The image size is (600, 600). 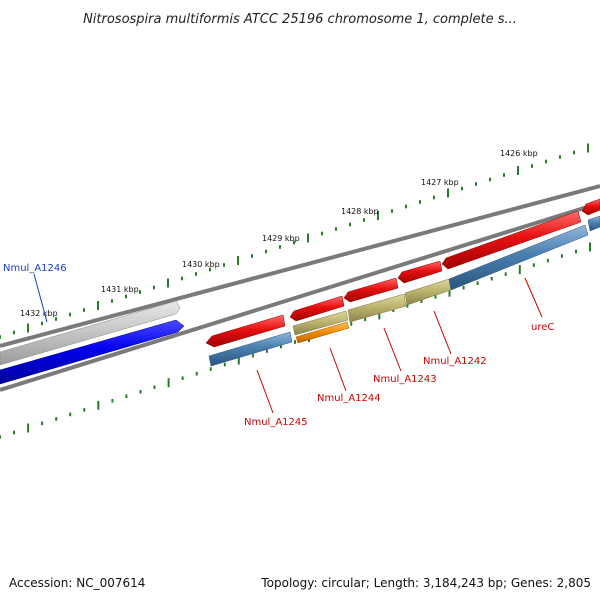 What do you see at coordinates (245, 331) in the screenshot?
I see `cds-Nmul_A1245` at bounding box center [245, 331].